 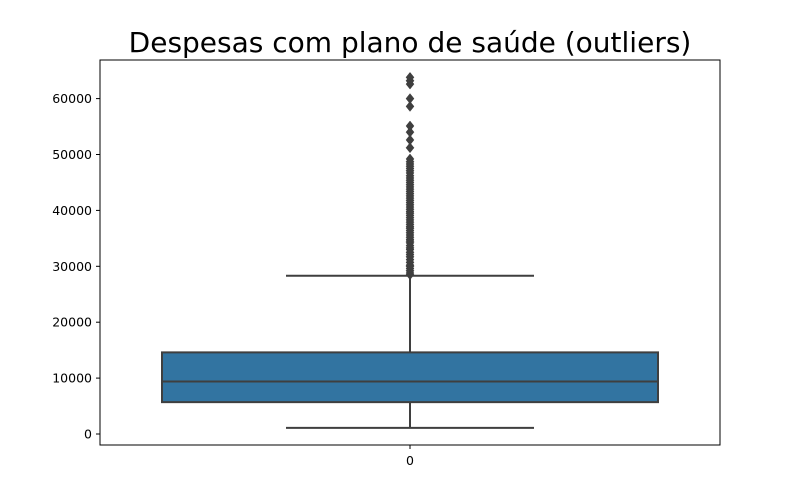 What do you see at coordinates (410, 42) in the screenshot?
I see `chart-title: Despesas com plano de saúde (outliers)` at bounding box center [410, 42].